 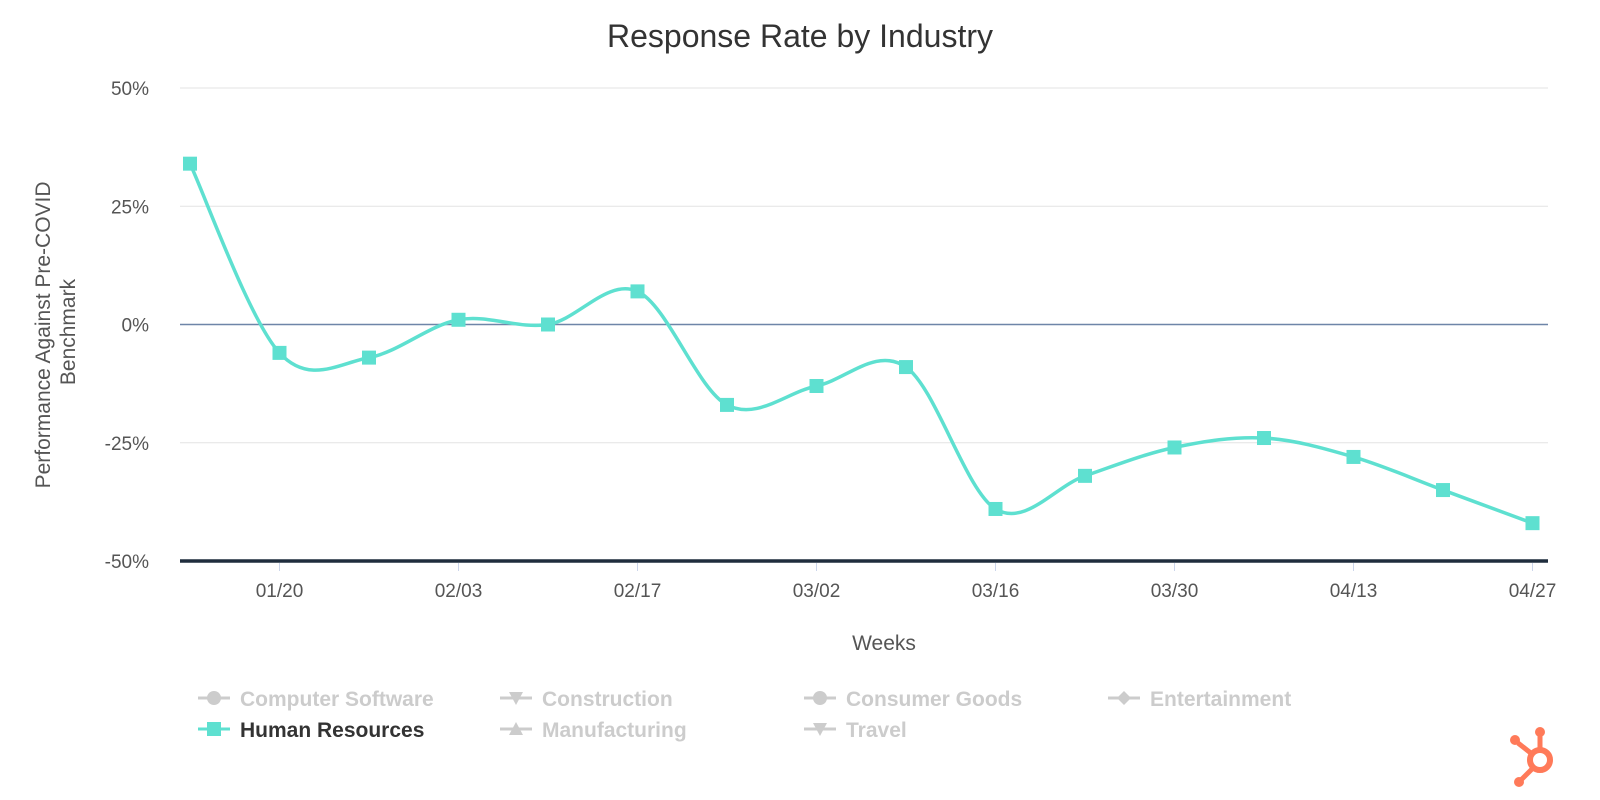 I want to click on legend-label: Computer Software, so click(x=337, y=699).